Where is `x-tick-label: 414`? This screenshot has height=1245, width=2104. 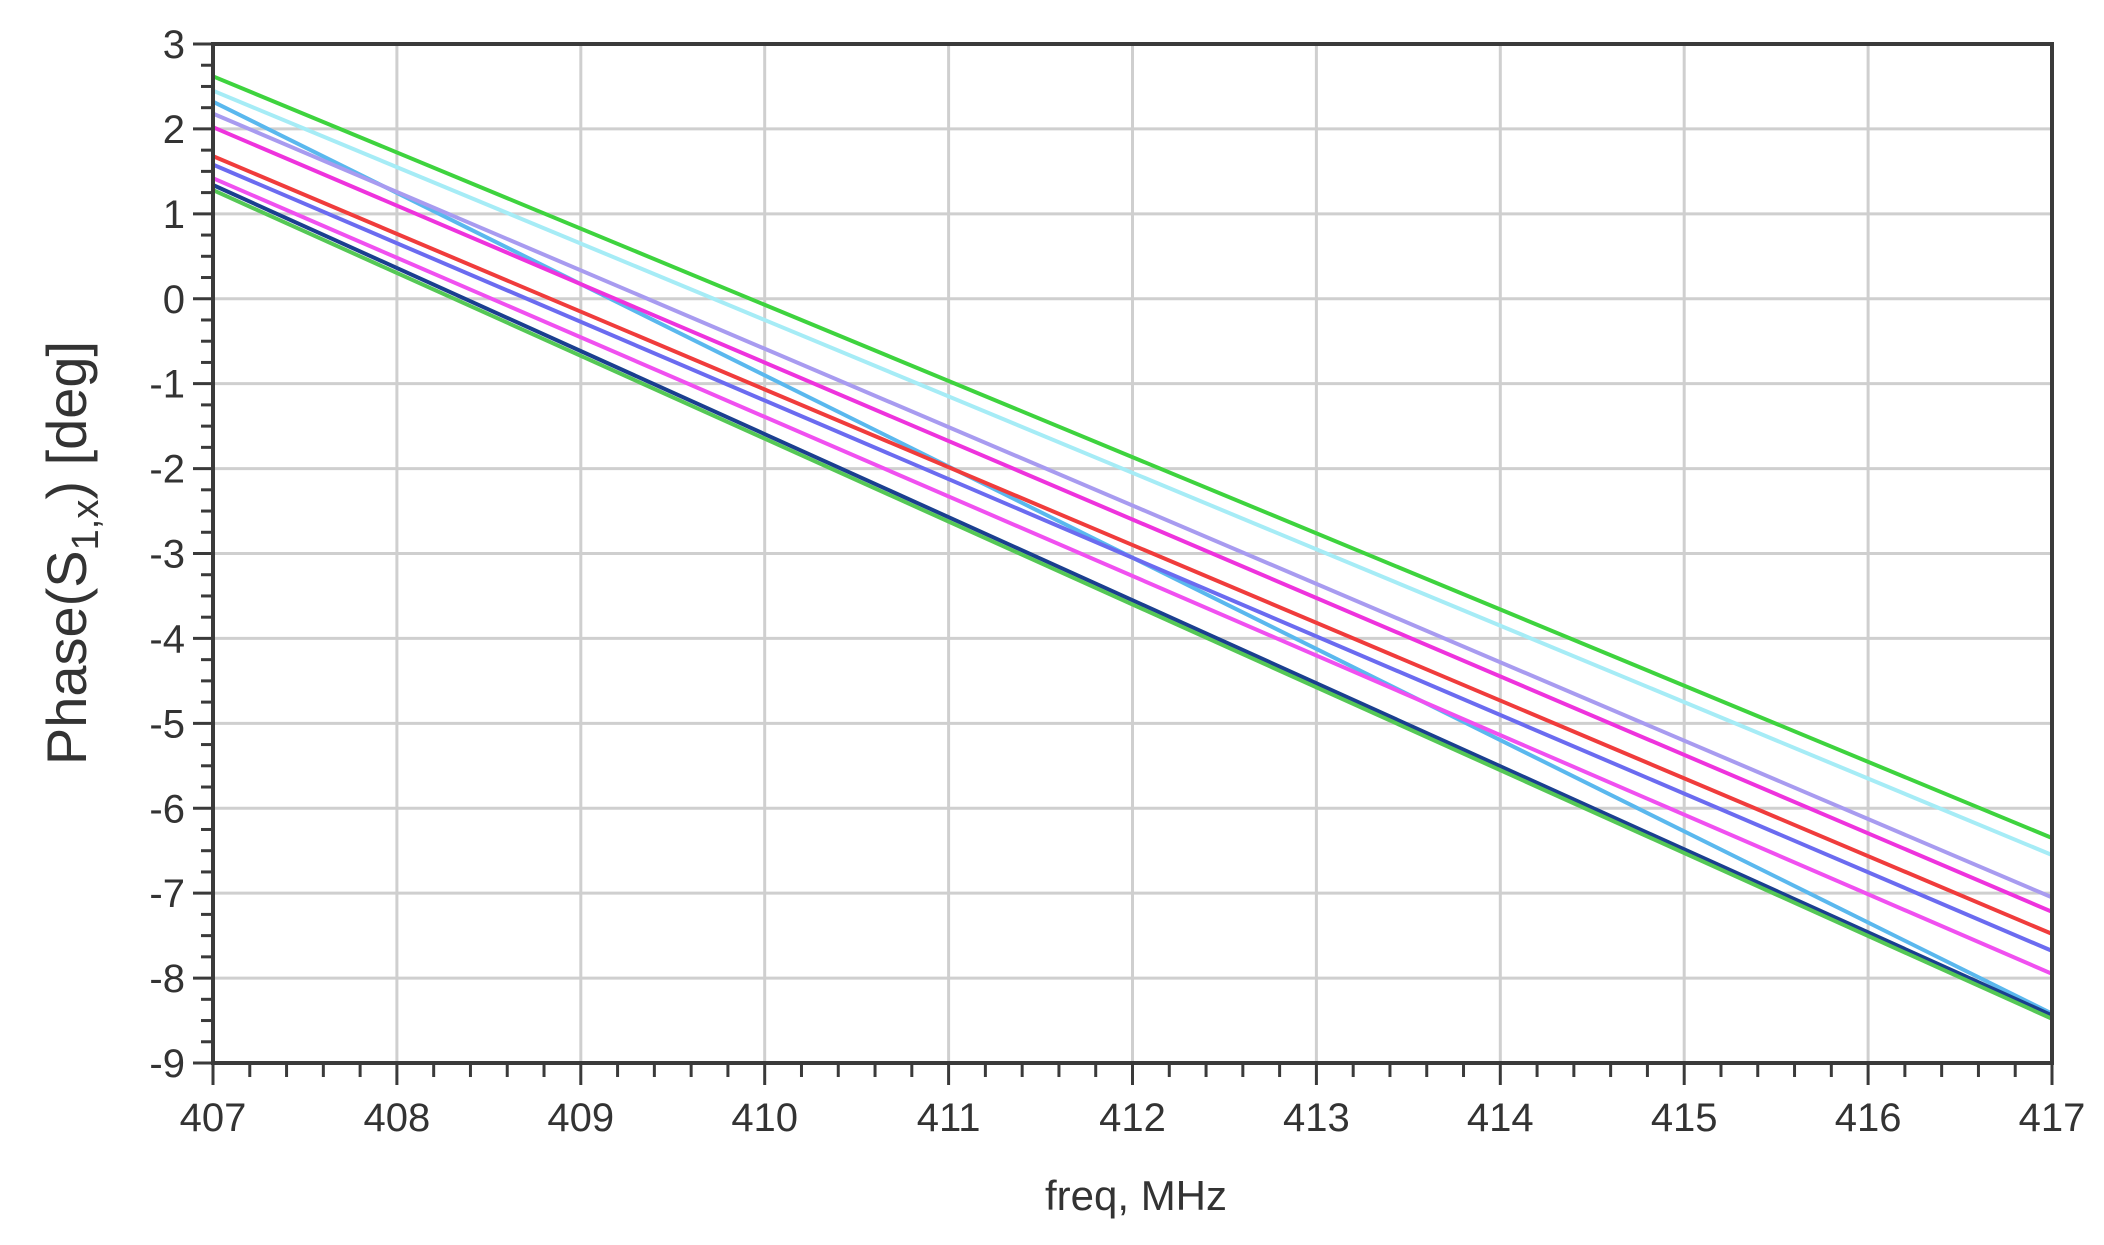
x-tick-label: 414 is located at coordinates (1500, 1118).